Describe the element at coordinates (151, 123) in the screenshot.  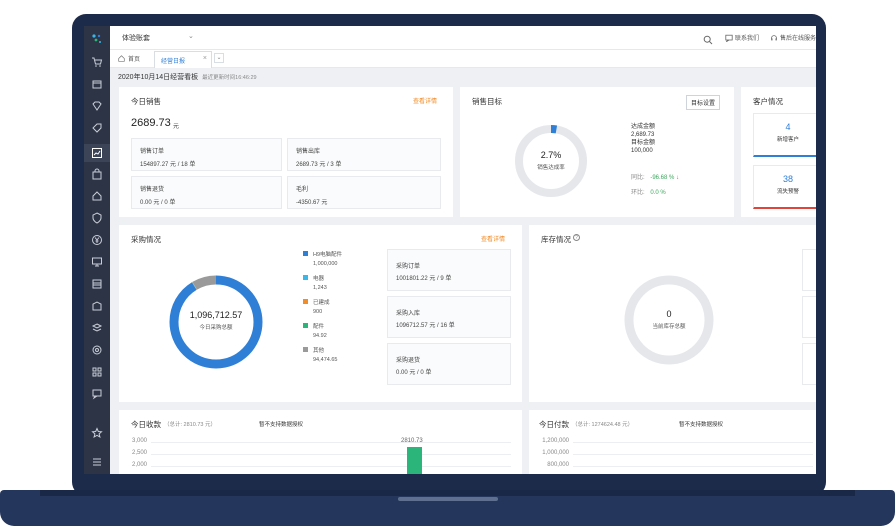
I see `sales-amount: 2689.73` at that location.